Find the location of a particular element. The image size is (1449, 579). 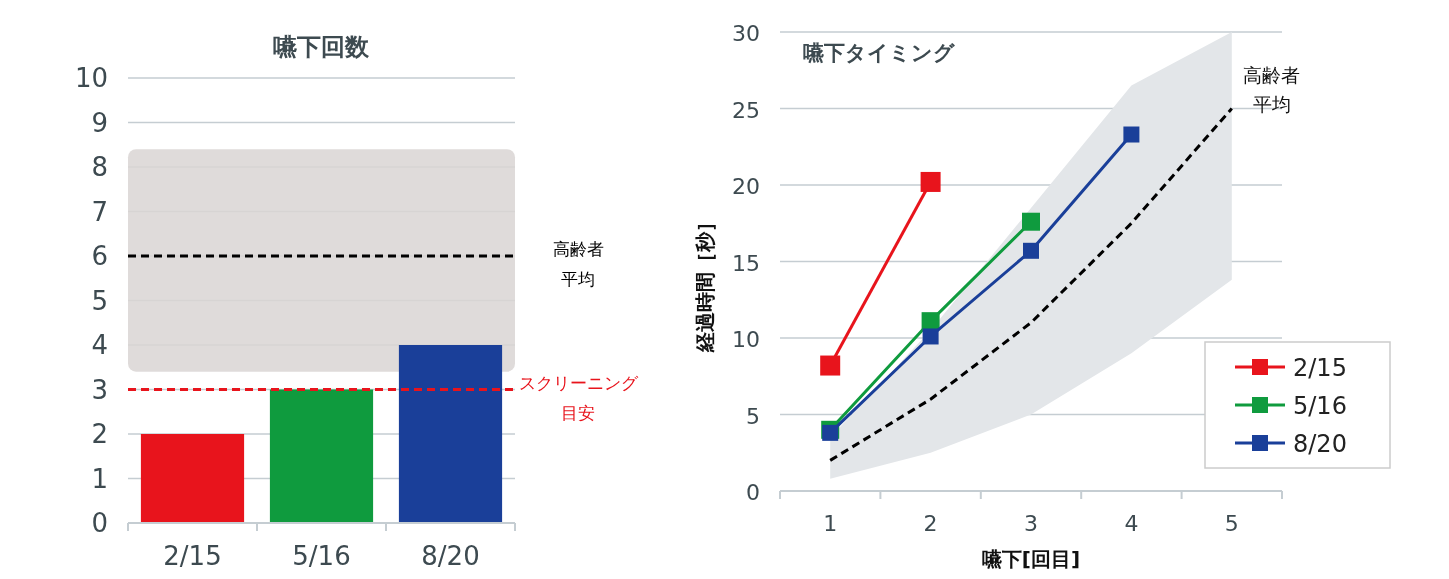

y-tick-label: 1 is located at coordinates (99, 478).